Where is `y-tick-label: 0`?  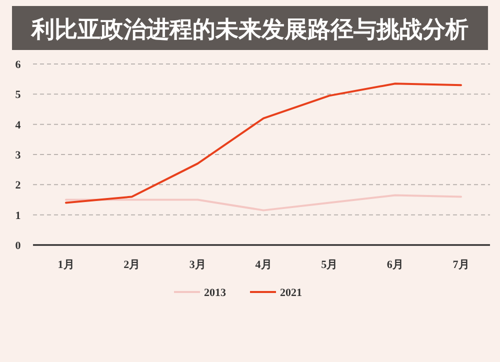
y-tick-label: 0 is located at coordinates (18, 246).